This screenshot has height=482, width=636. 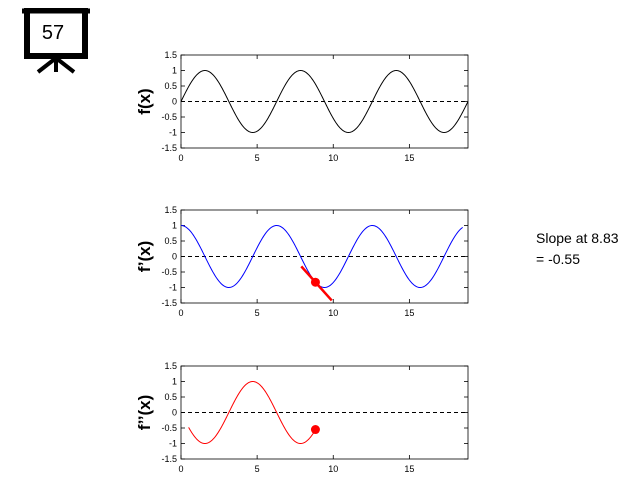 What do you see at coordinates (173, 133) in the screenshot?
I see `f-ytick-label: -1` at bounding box center [173, 133].